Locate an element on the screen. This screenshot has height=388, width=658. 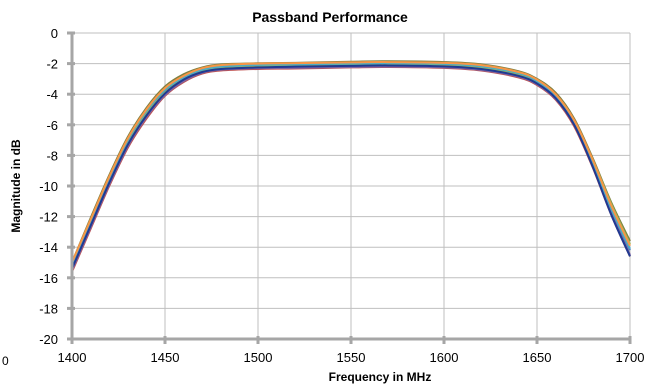
stray-label: 0 is located at coordinates (5, 361).